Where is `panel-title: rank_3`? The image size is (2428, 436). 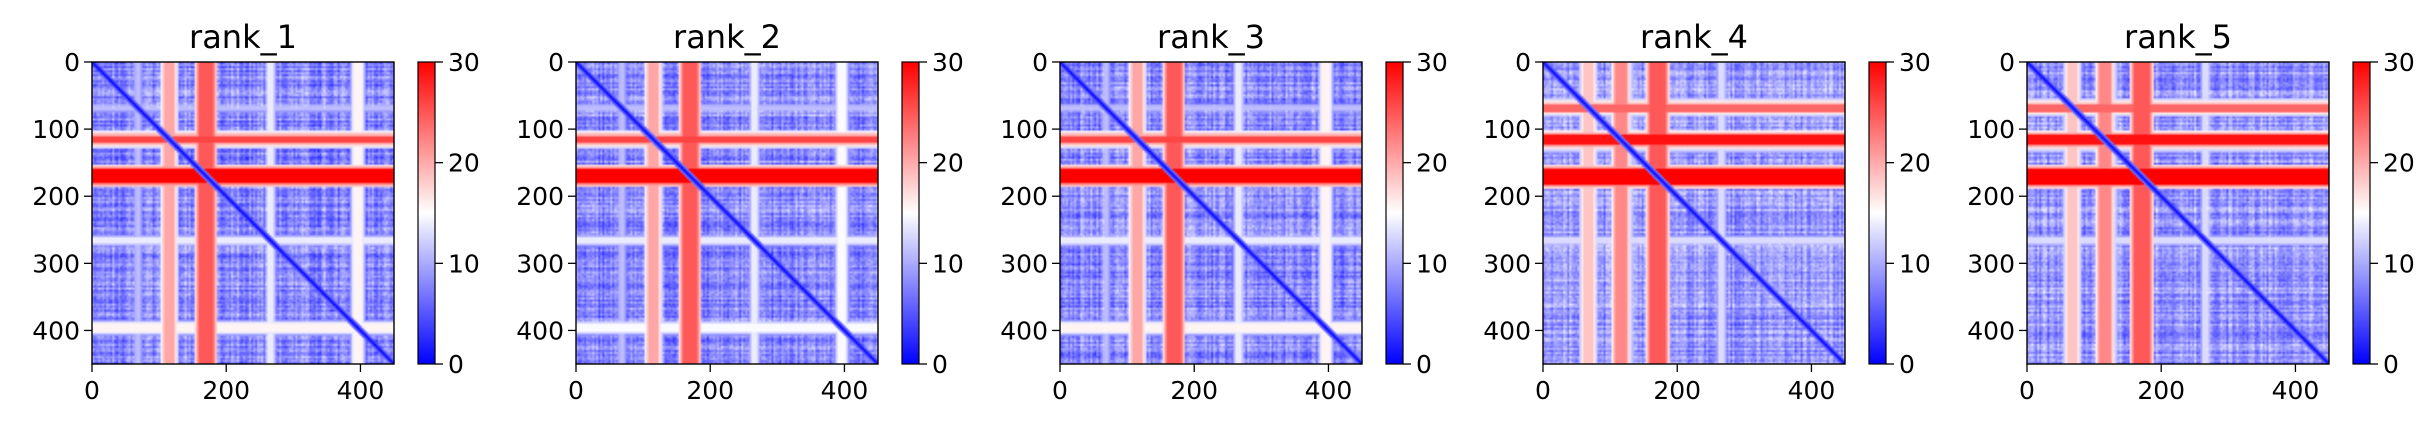 panel-title: rank_3 is located at coordinates (1211, 37).